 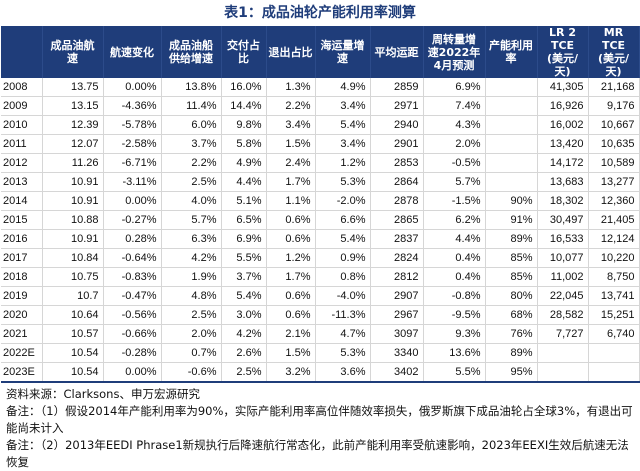 I want to click on table-cell: 2864, so click(x=397, y=182).